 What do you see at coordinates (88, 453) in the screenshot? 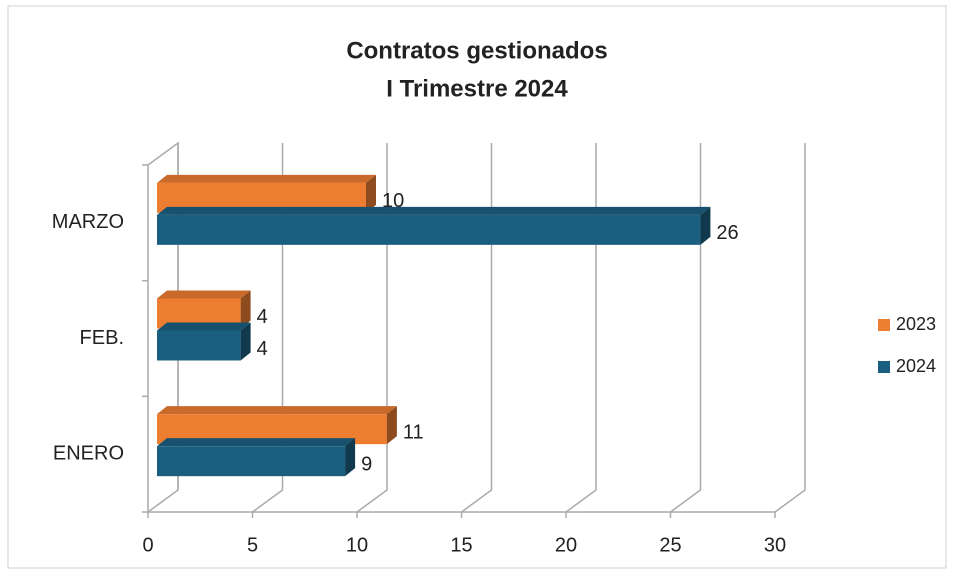
I see `y-tick-label: ENERO` at bounding box center [88, 453].